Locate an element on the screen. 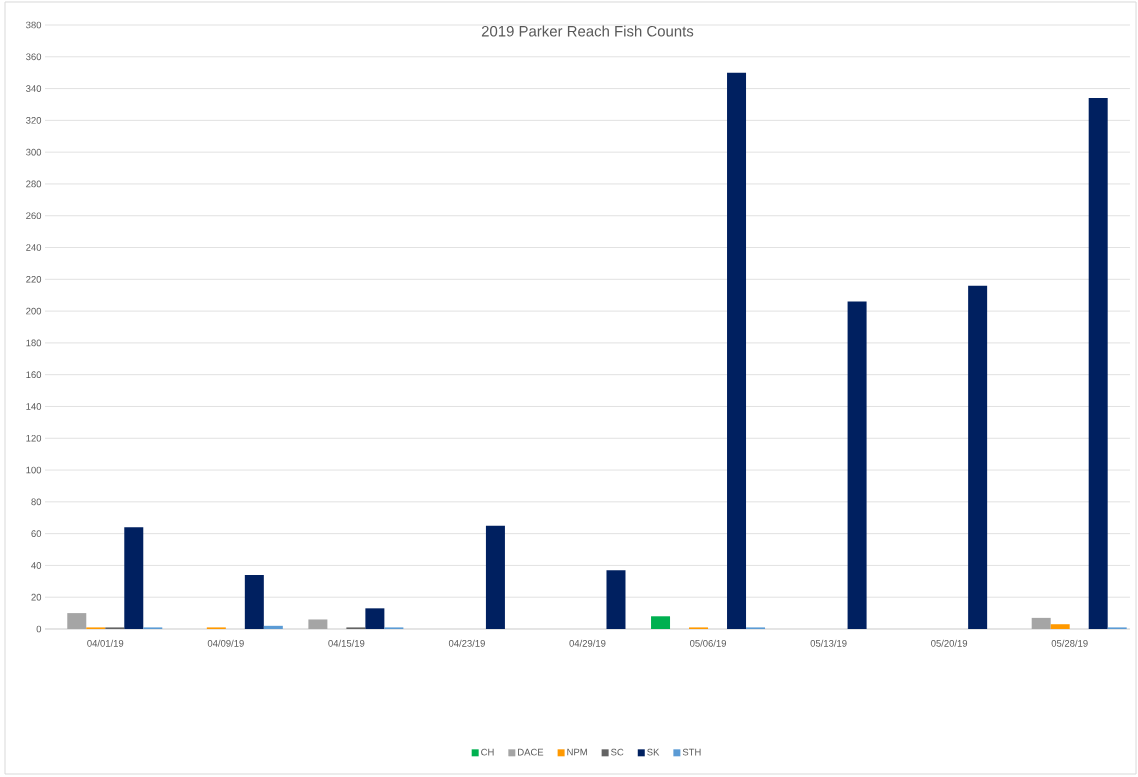 This screenshot has width=1138, height=777. legend-label: STH is located at coordinates (691, 752).